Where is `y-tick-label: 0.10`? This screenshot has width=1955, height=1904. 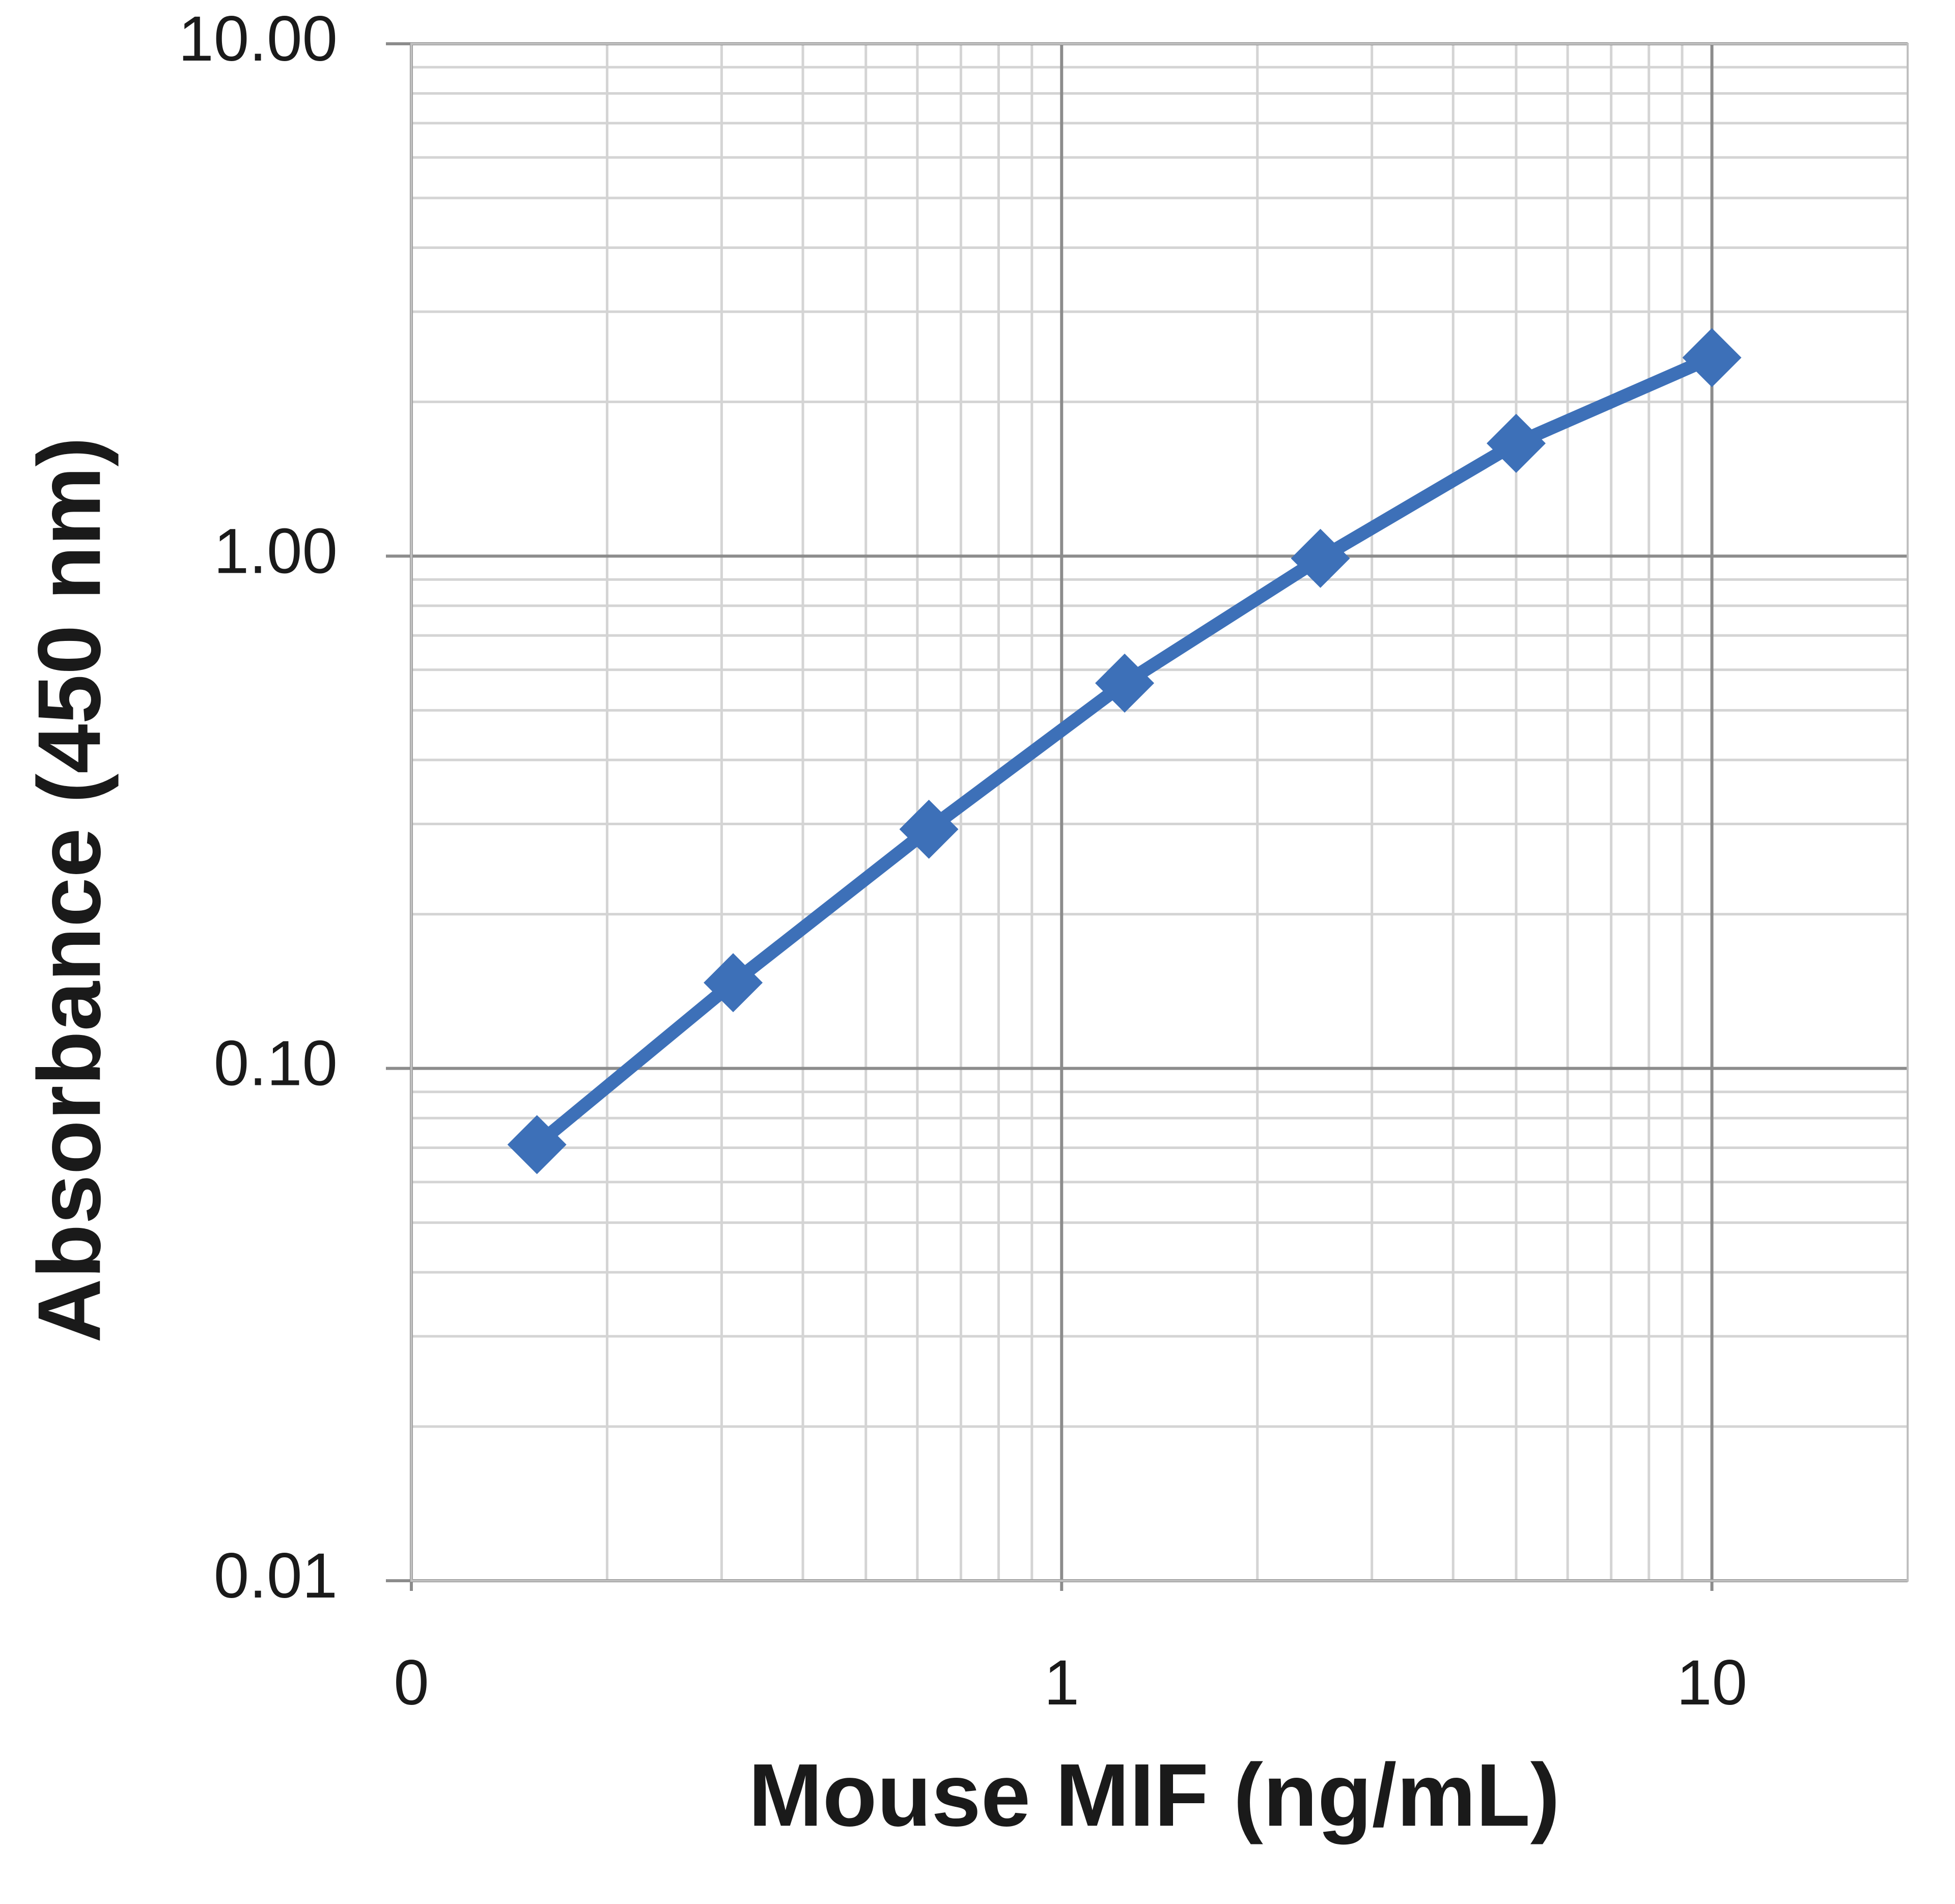 y-tick-label: 0.10 is located at coordinates (276, 1063).